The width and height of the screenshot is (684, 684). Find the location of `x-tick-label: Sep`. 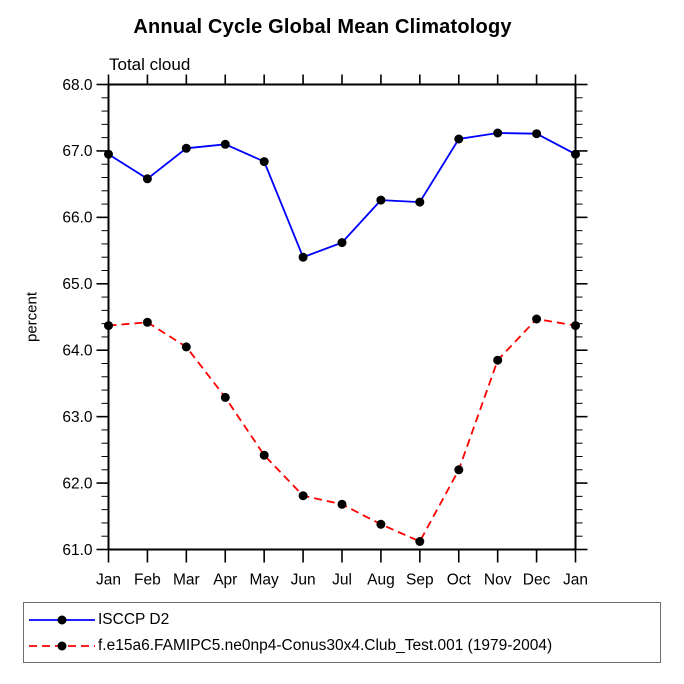

x-tick-label: Sep is located at coordinates (420, 580).